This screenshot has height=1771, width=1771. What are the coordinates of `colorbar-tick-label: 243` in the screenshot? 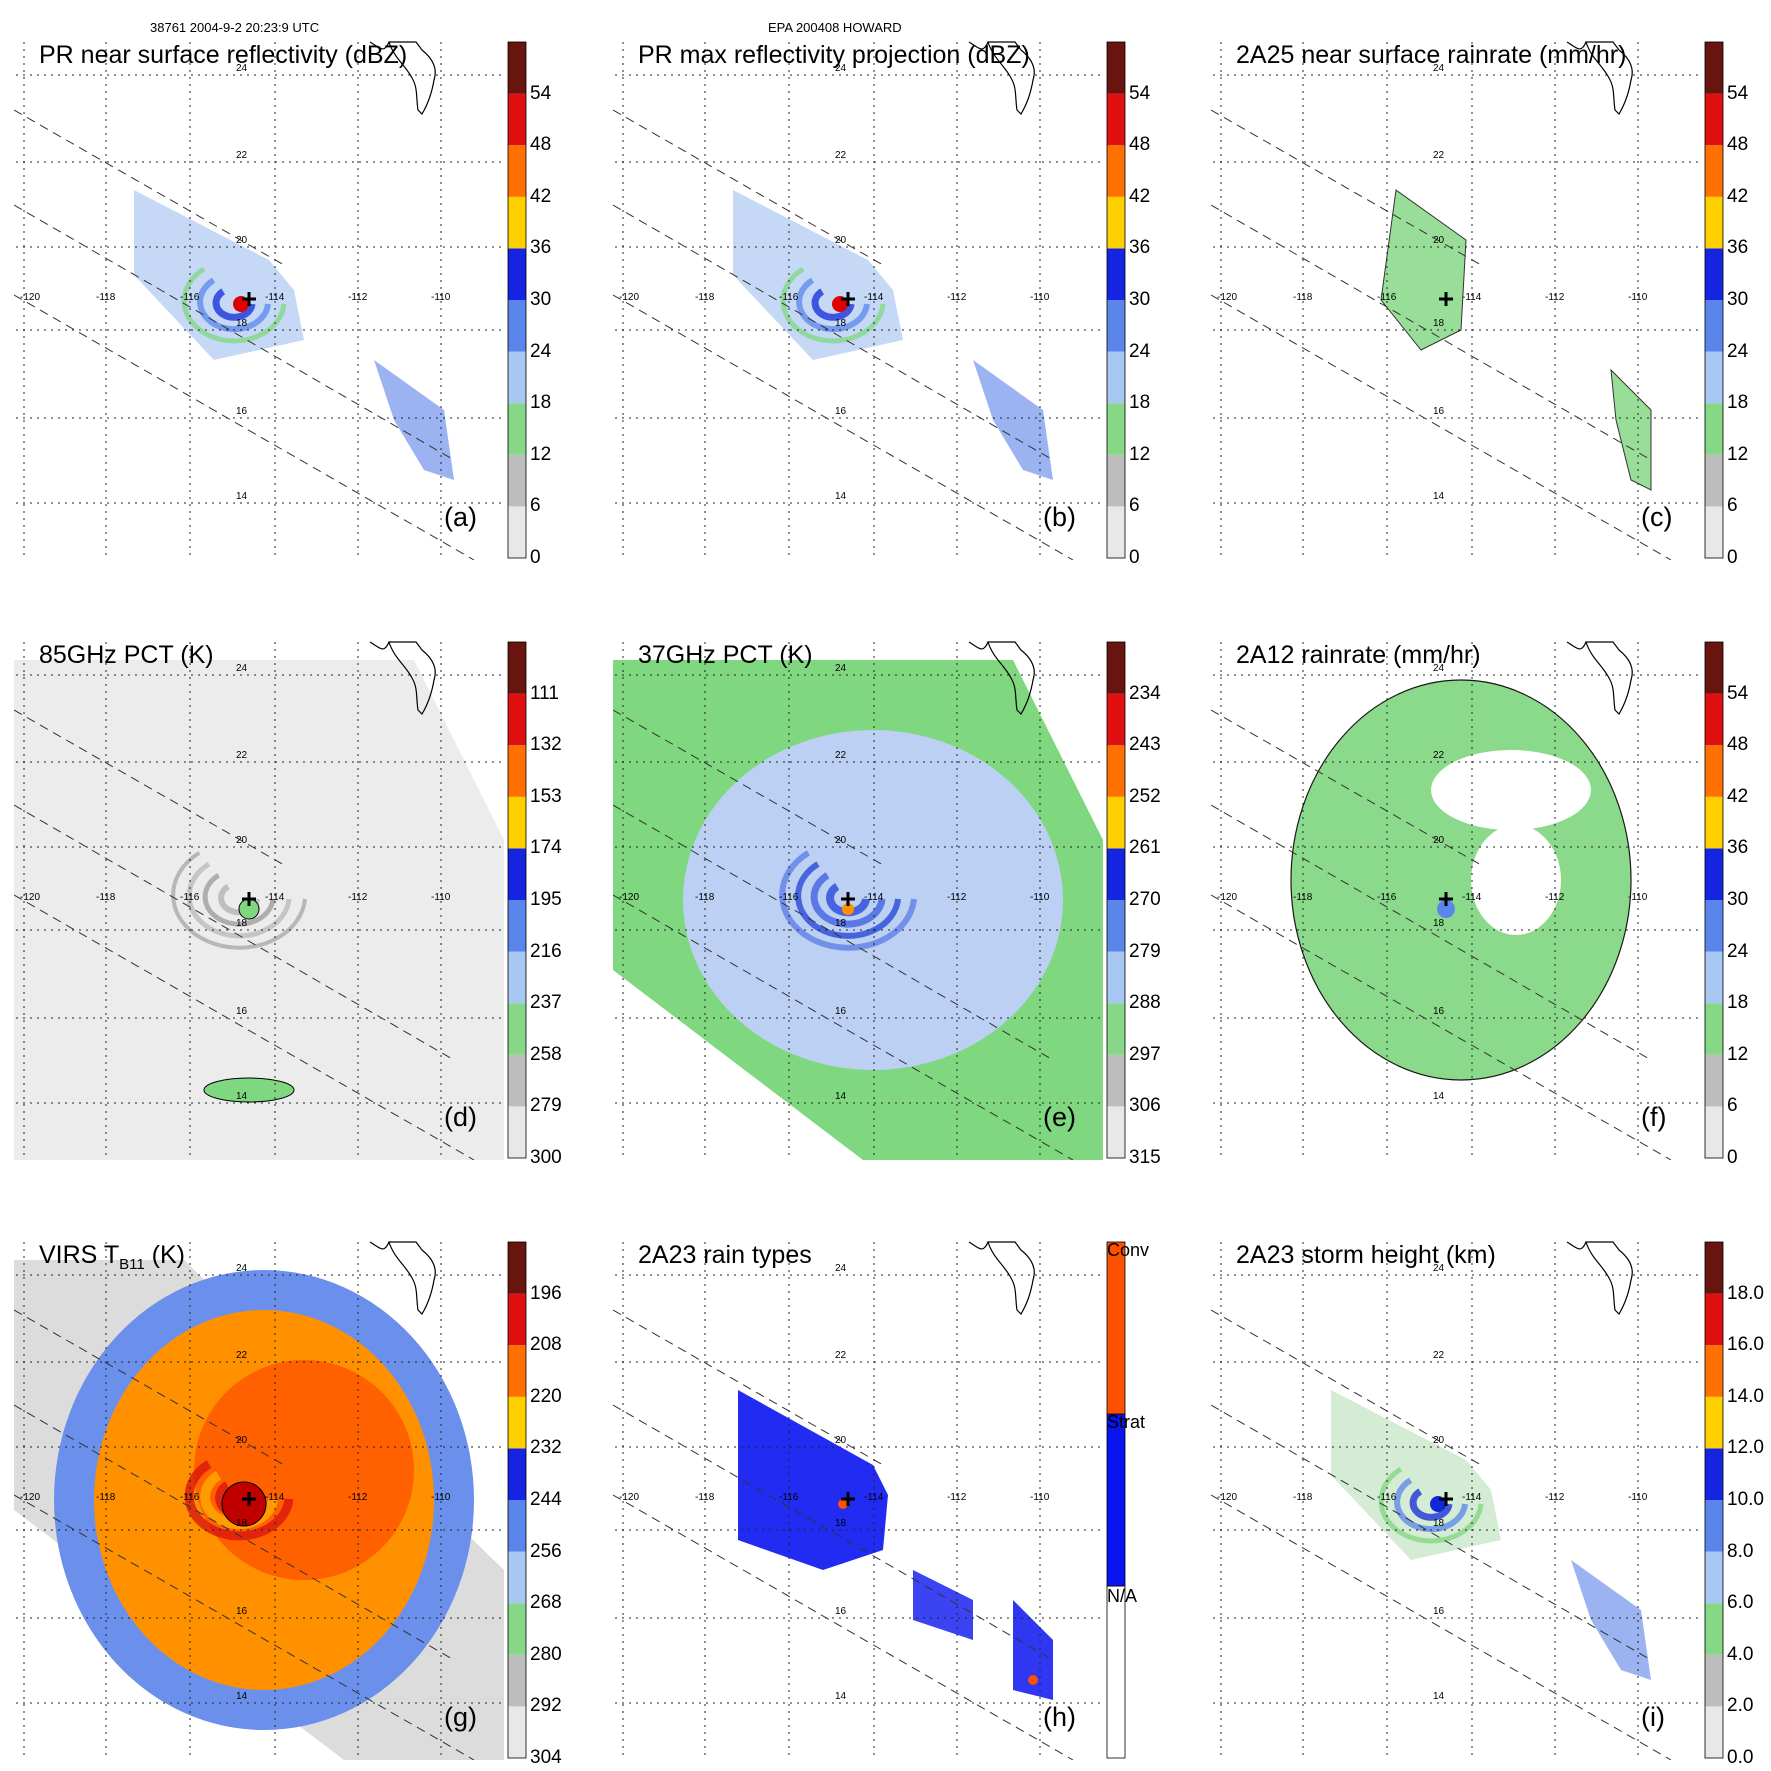 It's located at (1145, 745).